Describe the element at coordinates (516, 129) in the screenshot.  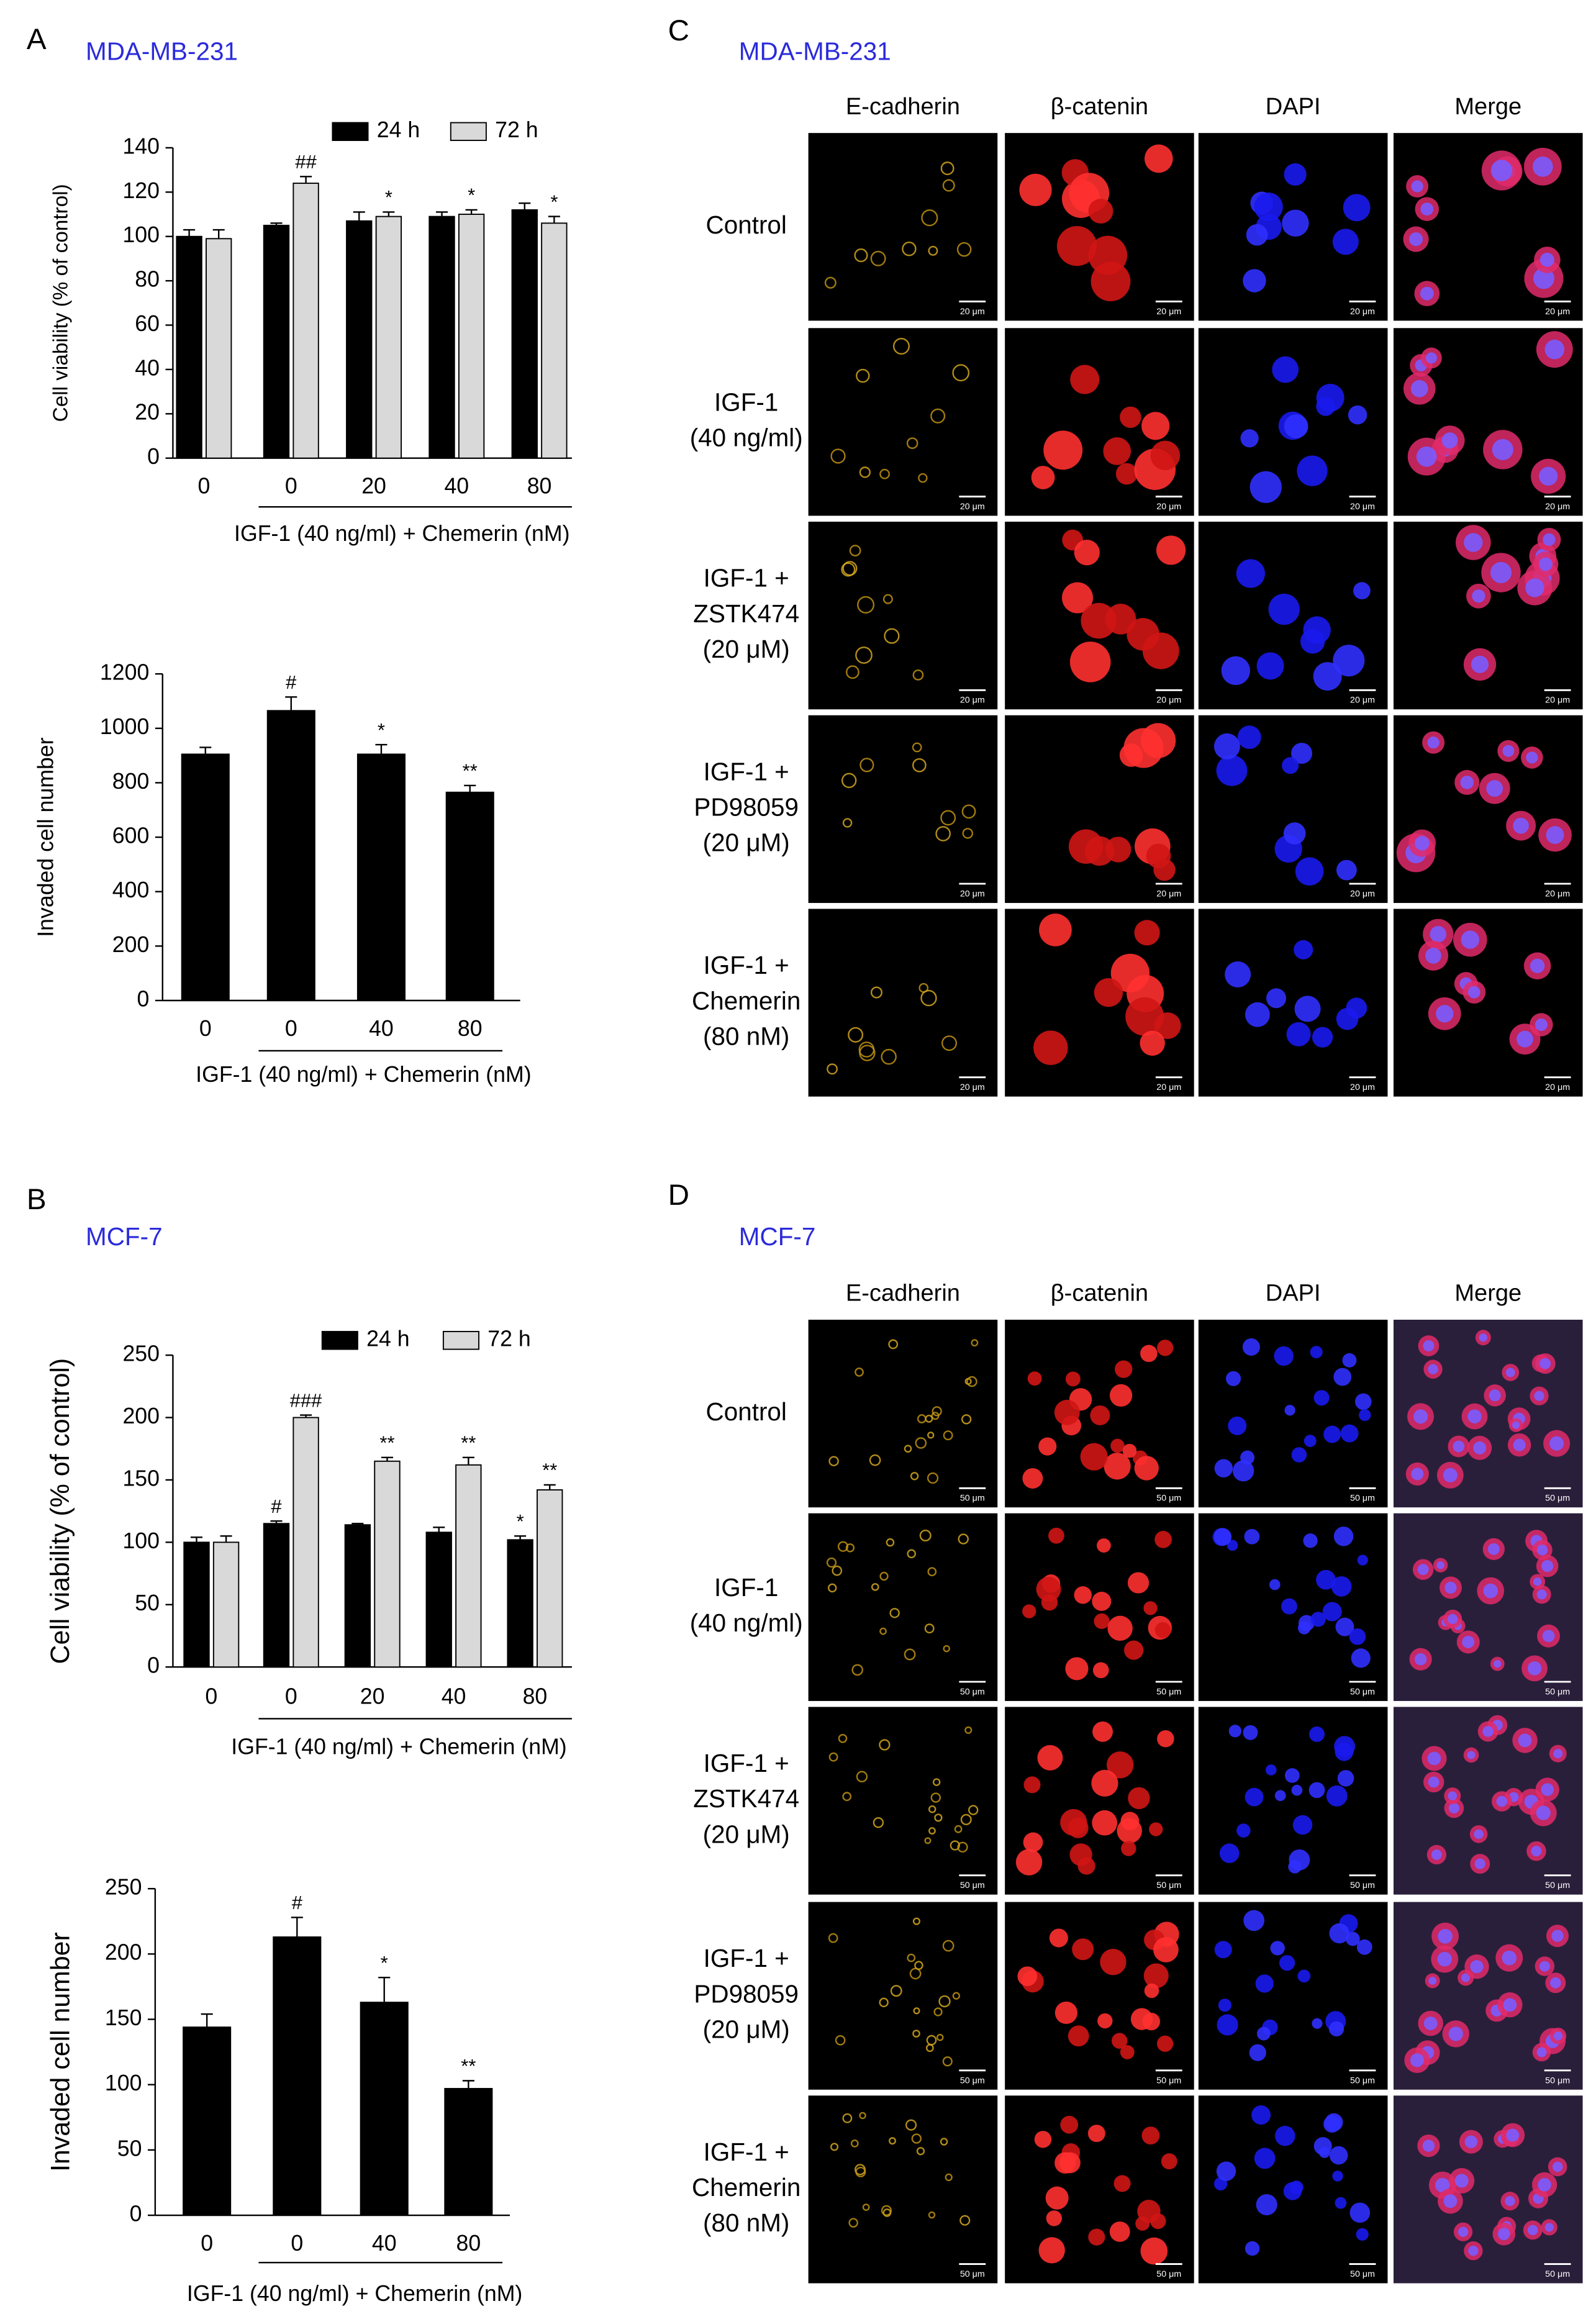
I see `legend-label: 72 h` at that location.